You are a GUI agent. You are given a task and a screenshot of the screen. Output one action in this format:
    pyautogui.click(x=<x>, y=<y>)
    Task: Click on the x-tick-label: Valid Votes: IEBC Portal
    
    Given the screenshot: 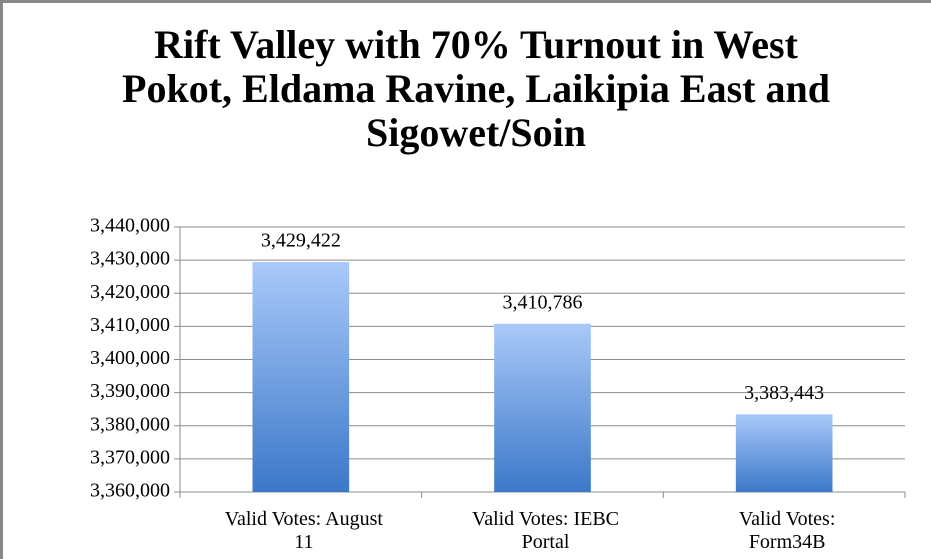 What is the action you would take?
    pyautogui.click(x=545, y=530)
    